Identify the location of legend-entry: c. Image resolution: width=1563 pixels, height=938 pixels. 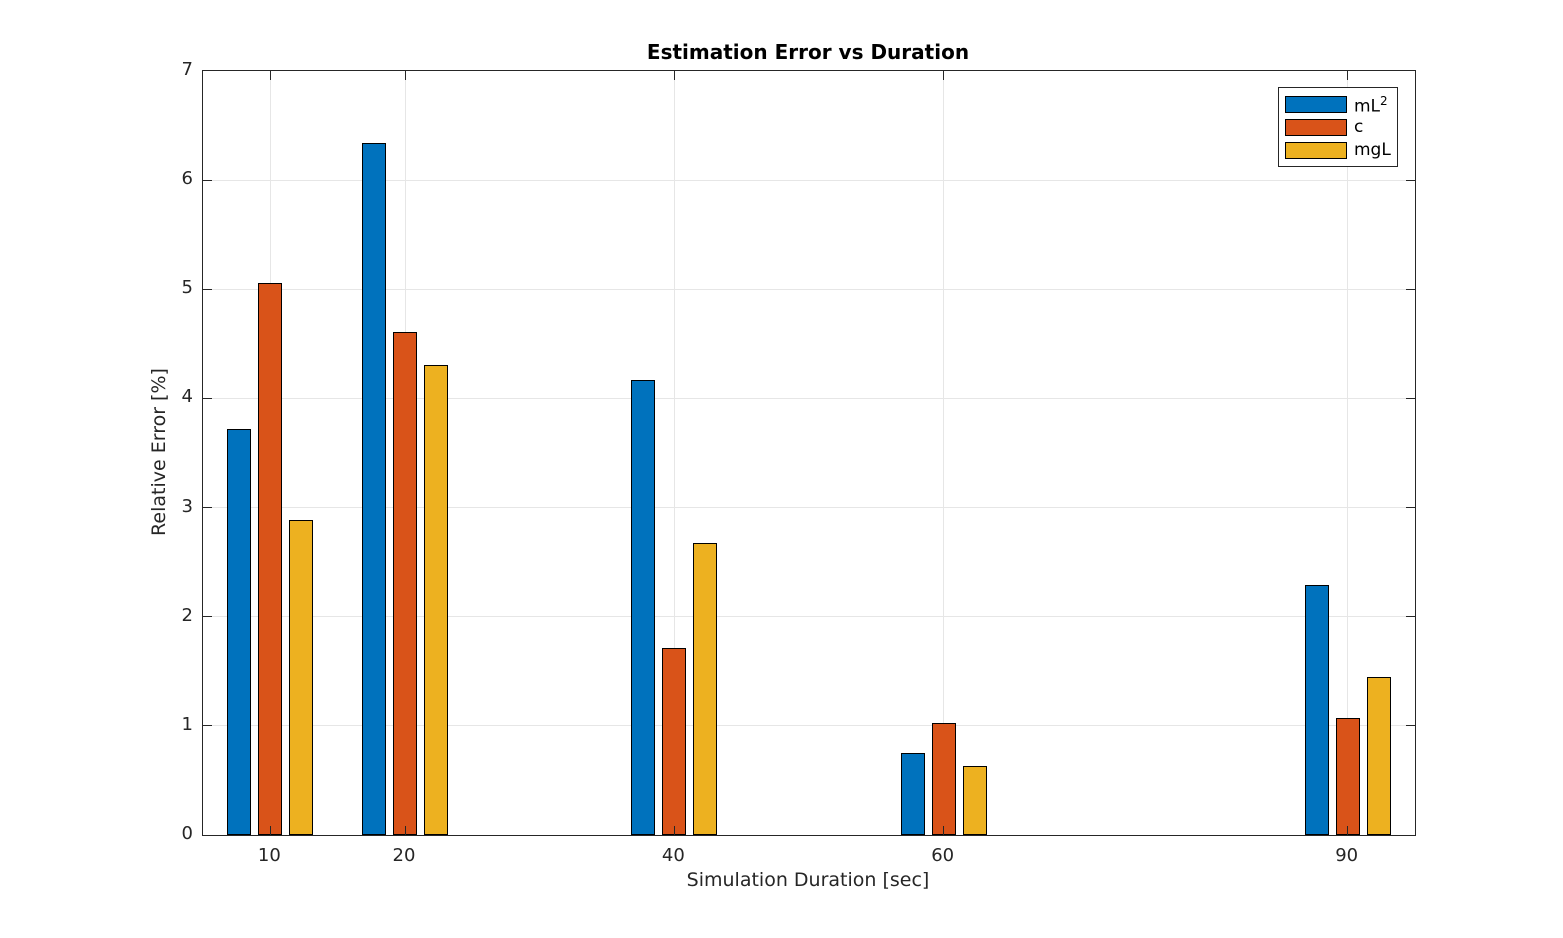
(1341, 127).